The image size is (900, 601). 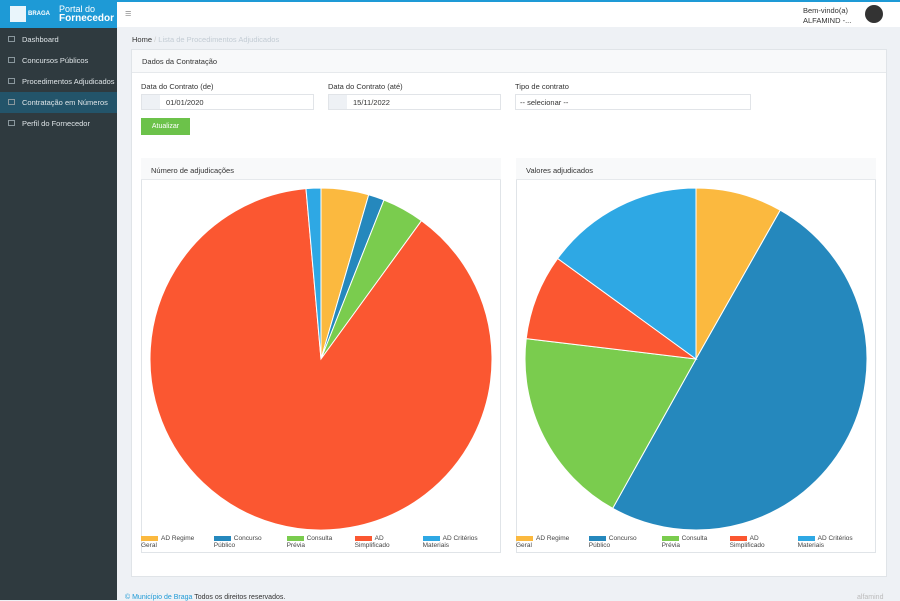 What do you see at coordinates (165, 126) in the screenshot?
I see `update-button: Atualizar` at bounding box center [165, 126].